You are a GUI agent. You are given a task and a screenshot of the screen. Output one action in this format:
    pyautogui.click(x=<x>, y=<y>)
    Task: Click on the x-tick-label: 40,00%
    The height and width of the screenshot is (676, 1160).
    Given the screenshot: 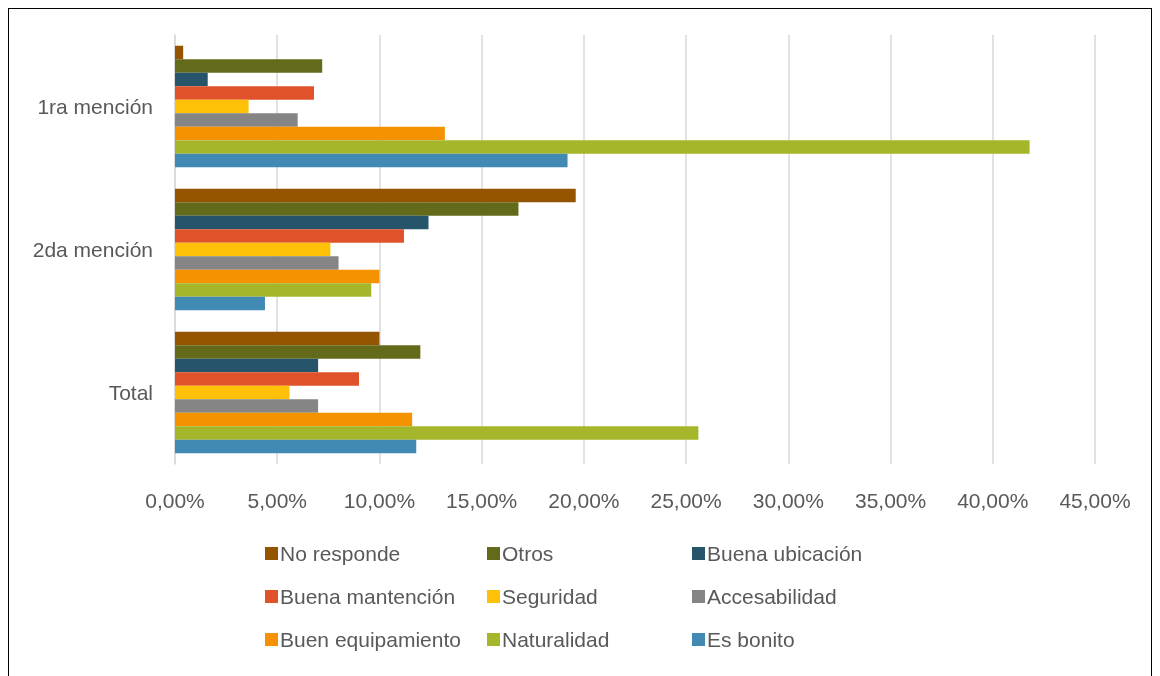 What is the action you would take?
    pyautogui.click(x=993, y=500)
    